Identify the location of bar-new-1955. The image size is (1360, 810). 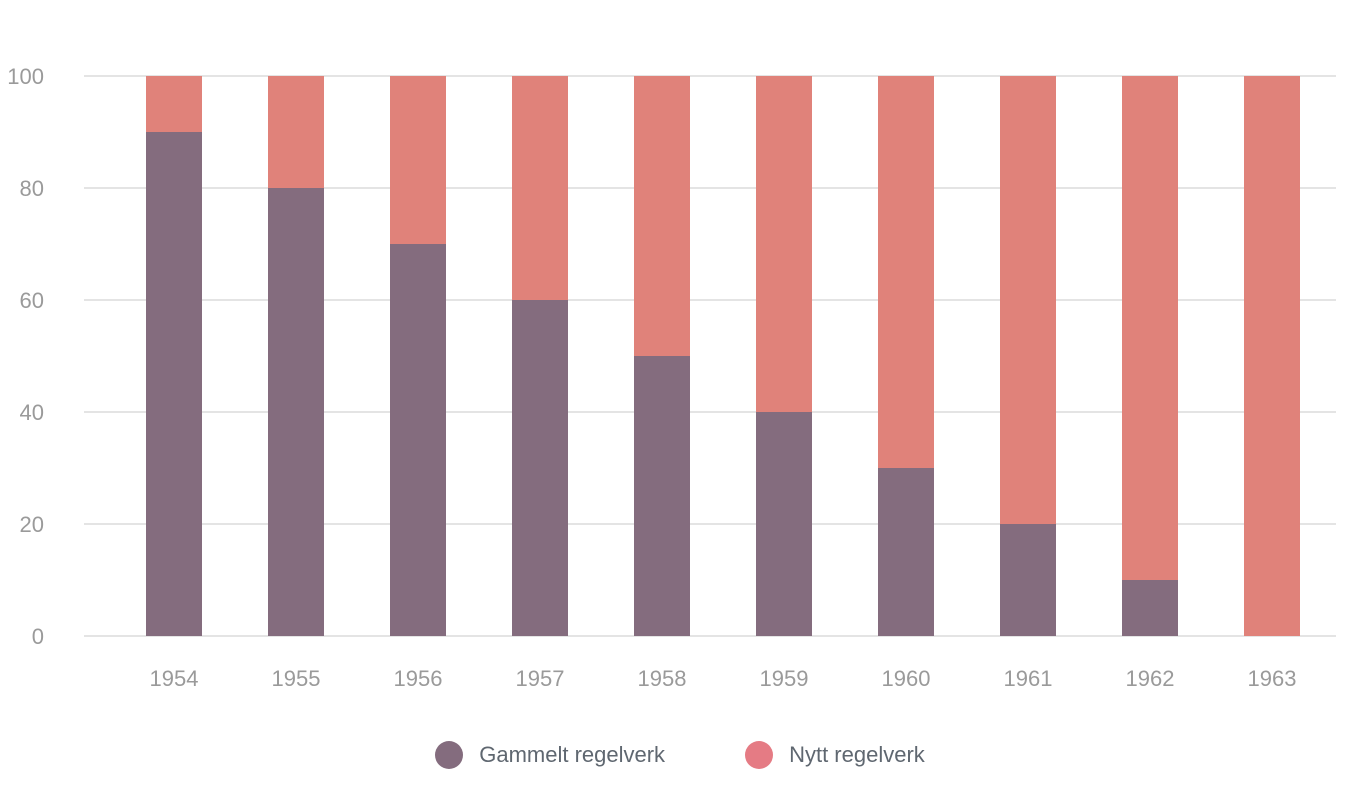
(296, 132).